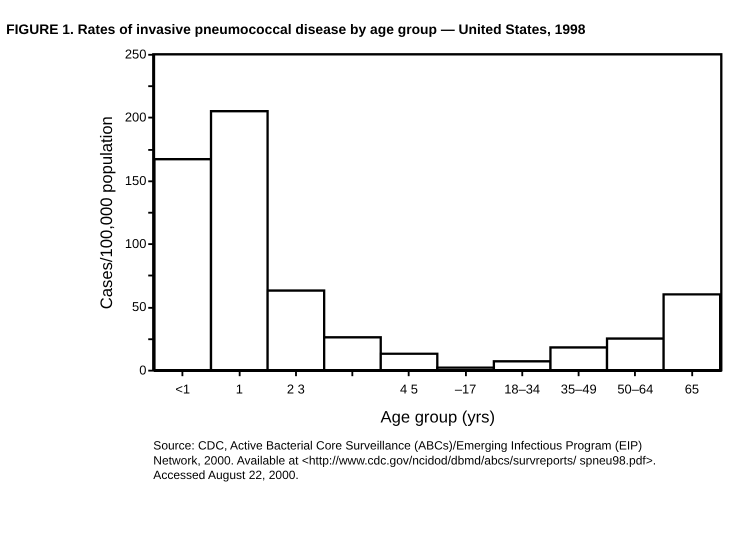  Describe the element at coordinates (142, 370) in the screenshot. I see `y-tick-label: 0` at that location.